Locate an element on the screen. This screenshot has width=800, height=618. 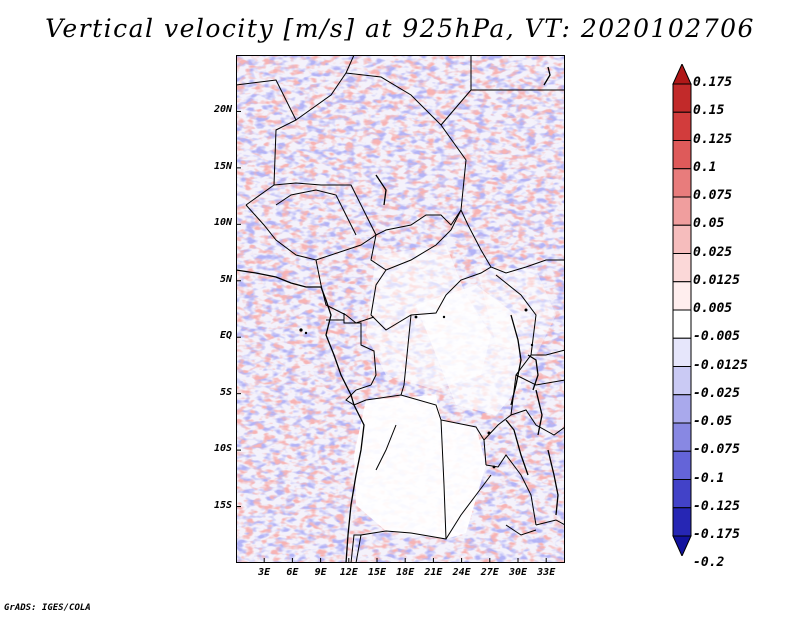
lon-label: 9E is located at coordinates (320, 572).